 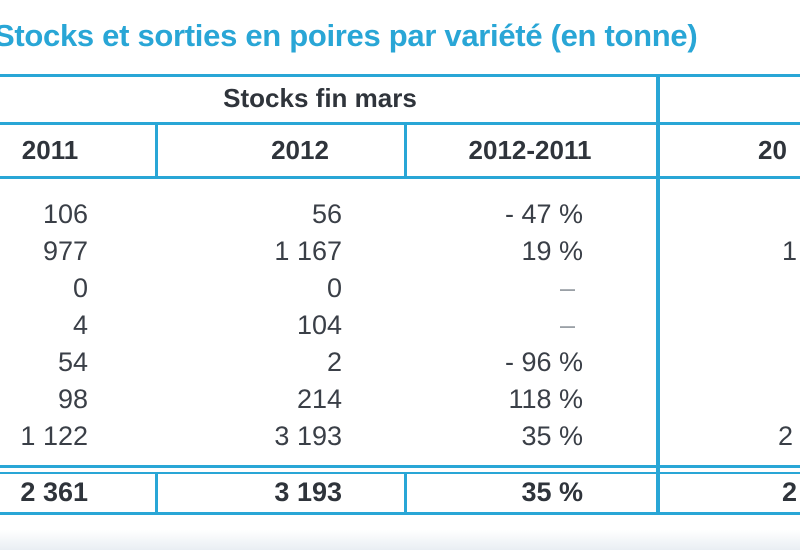 What do you see at coordinates (552, 436) in the screenshot?
I see `cell-diff: 35 %` at bounding box center [552, 436].